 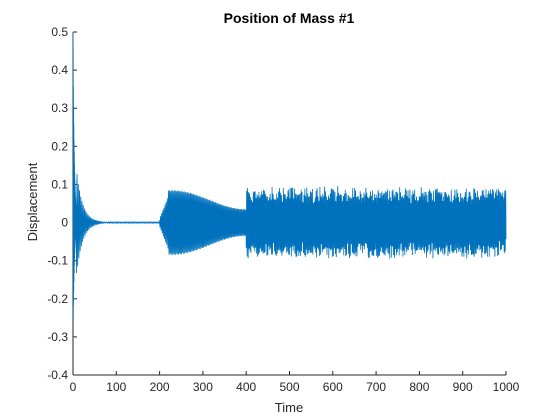 I want to click on x-tick-label: 700, so click(x=376, y=387).